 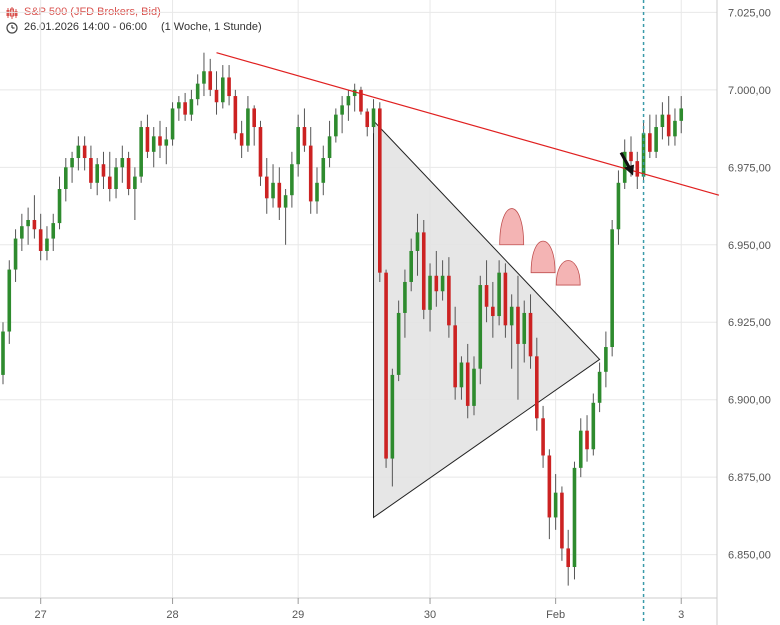 I want to click on x-tick-label: 29, so click(x=298, y=615).